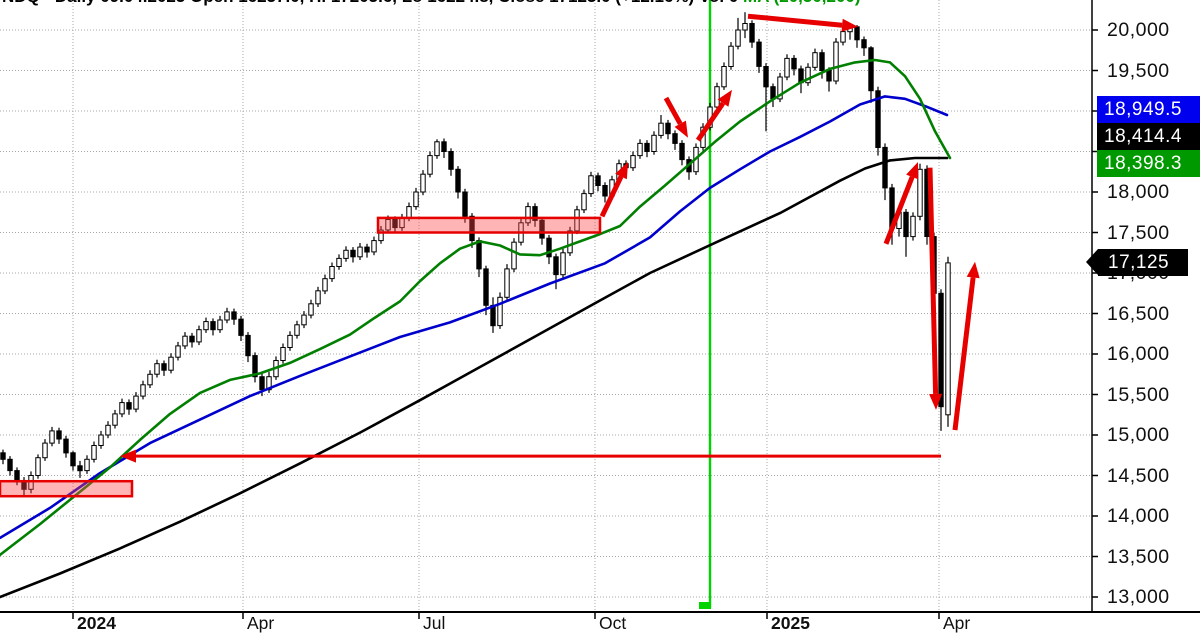 The width and height of the screenshot is (1200, 634). What do you see at coordinates (1148, 109) in the screenshot?
I see `ma-value-tag-blue: 18,949.5` at bounding box center [1148, 109].